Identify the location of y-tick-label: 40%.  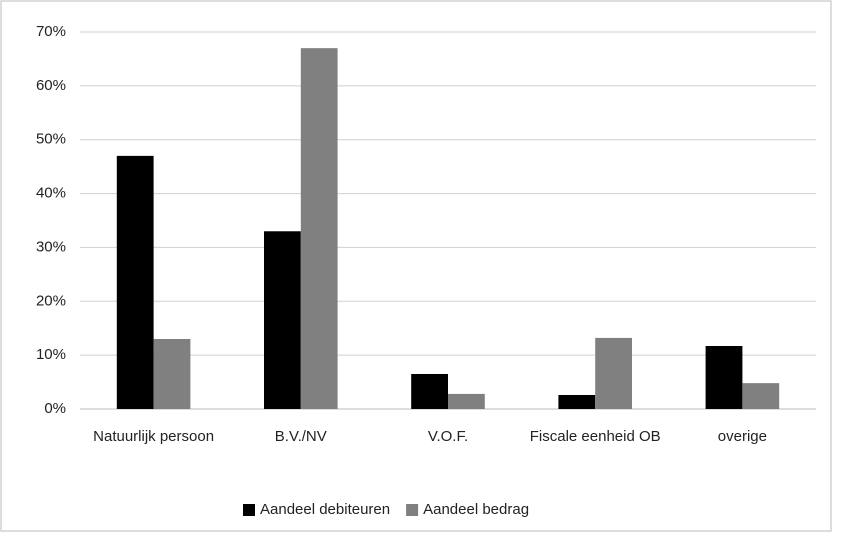
(51, 193).